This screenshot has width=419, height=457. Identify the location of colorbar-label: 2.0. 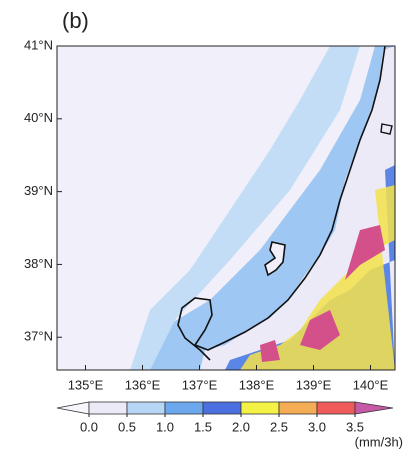
(241, 426).